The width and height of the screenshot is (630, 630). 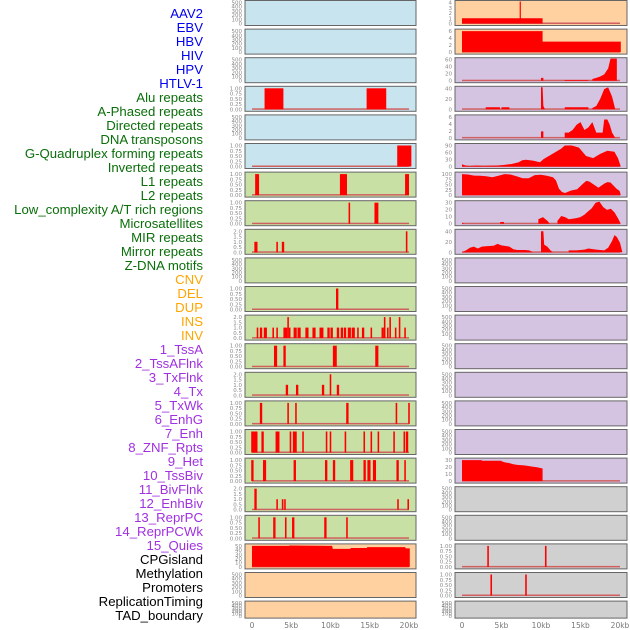 I want to click on track-label: Alu repeats, so click(x=169, y=97).